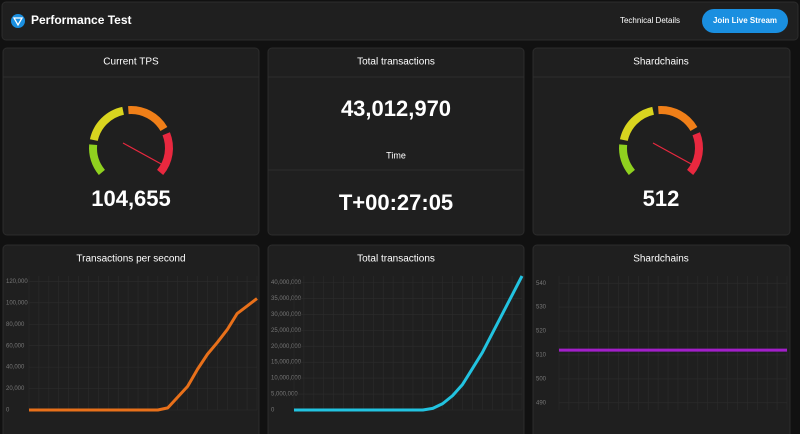  Describe the element at coordinates (661, 259) in the screenshot. I see `chart-title: Shardchains` at that location.